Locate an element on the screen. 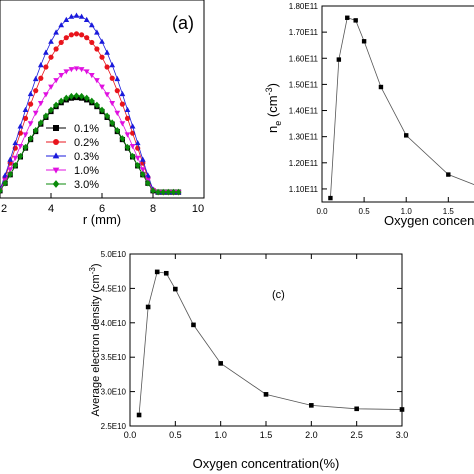  series-0.3% is located at coordinates (91, 103).